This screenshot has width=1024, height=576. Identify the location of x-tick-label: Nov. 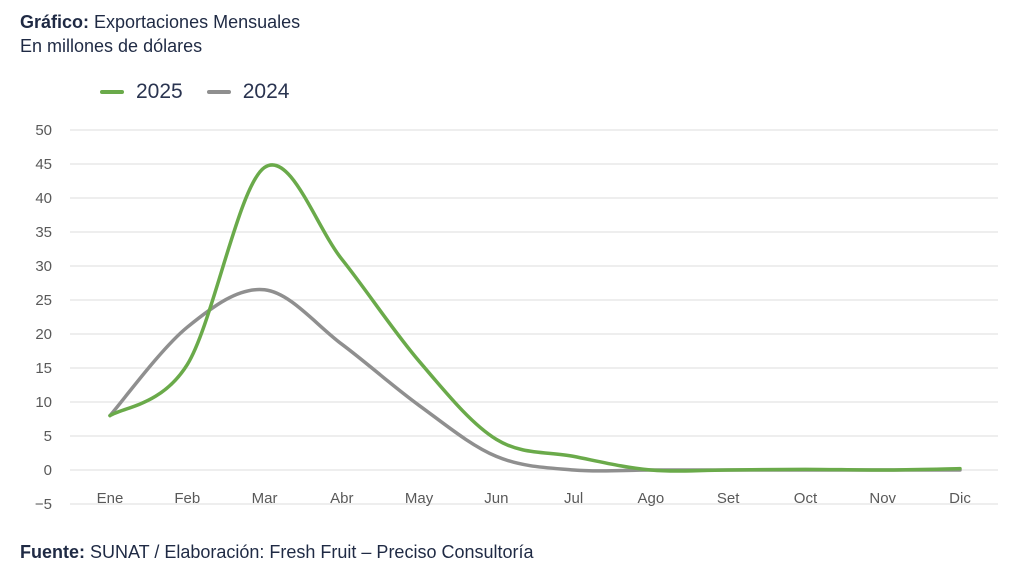
(882, 498).